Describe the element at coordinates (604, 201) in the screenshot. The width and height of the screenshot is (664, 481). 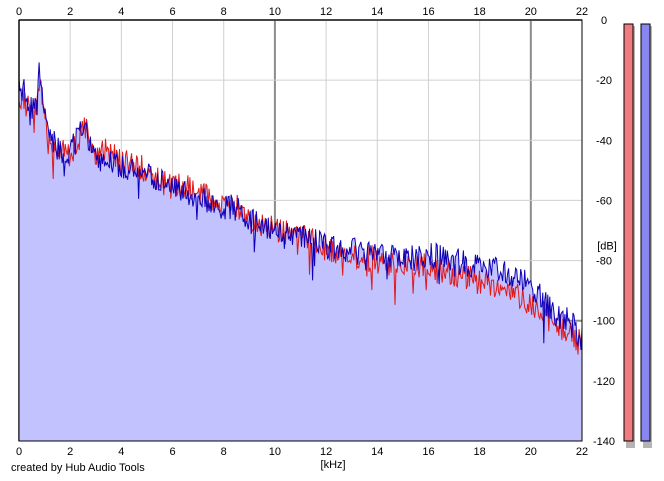
I see `y-tick-label: -60` at that location.